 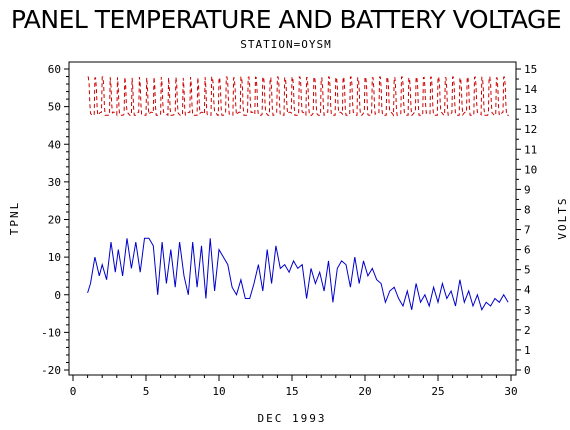 I want to click on x-axis-label: DEC 1993, so click(x=292, y=418).